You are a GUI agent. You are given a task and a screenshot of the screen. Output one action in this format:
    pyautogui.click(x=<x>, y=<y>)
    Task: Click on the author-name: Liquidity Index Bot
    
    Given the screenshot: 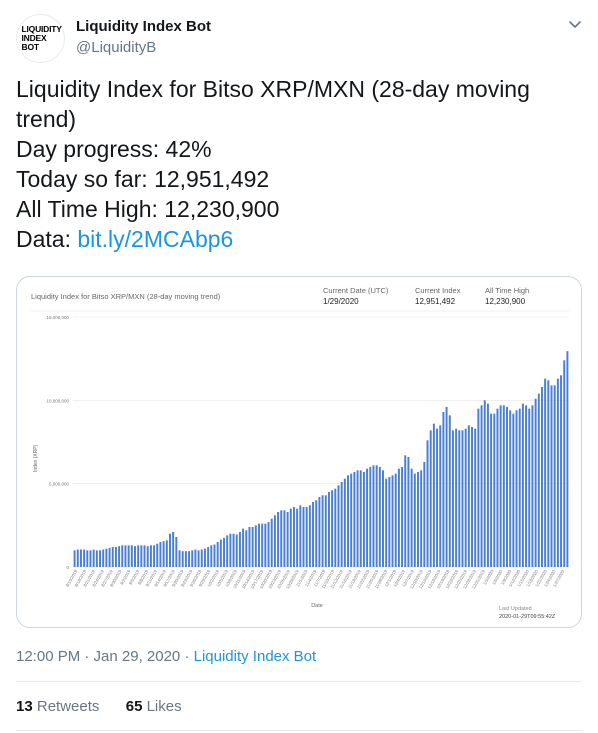 What is the action you would take?
    pyautogui.click(x=143, y=26)
    